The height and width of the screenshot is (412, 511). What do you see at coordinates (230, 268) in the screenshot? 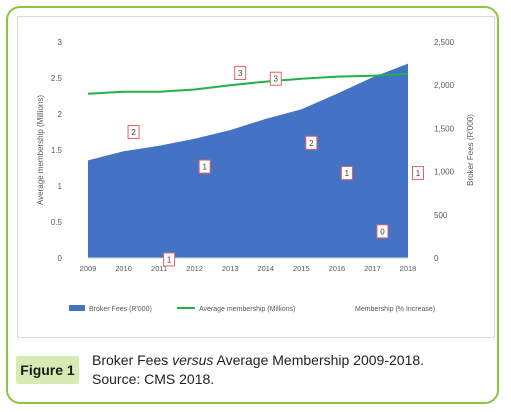
I see `x-tick-label: 2013` at bounding box center [230, 268].